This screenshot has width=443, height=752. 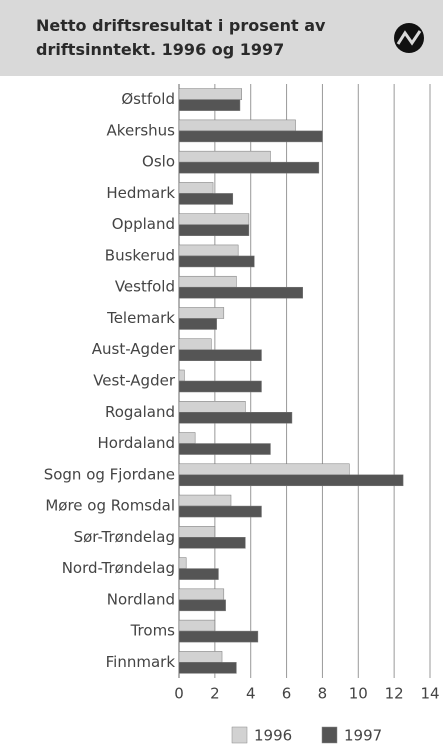 What do you see at coordinates (141, 662) in the screenshot?
I see `y-tick-label: Finnmark` at bounding box center [141, 662].